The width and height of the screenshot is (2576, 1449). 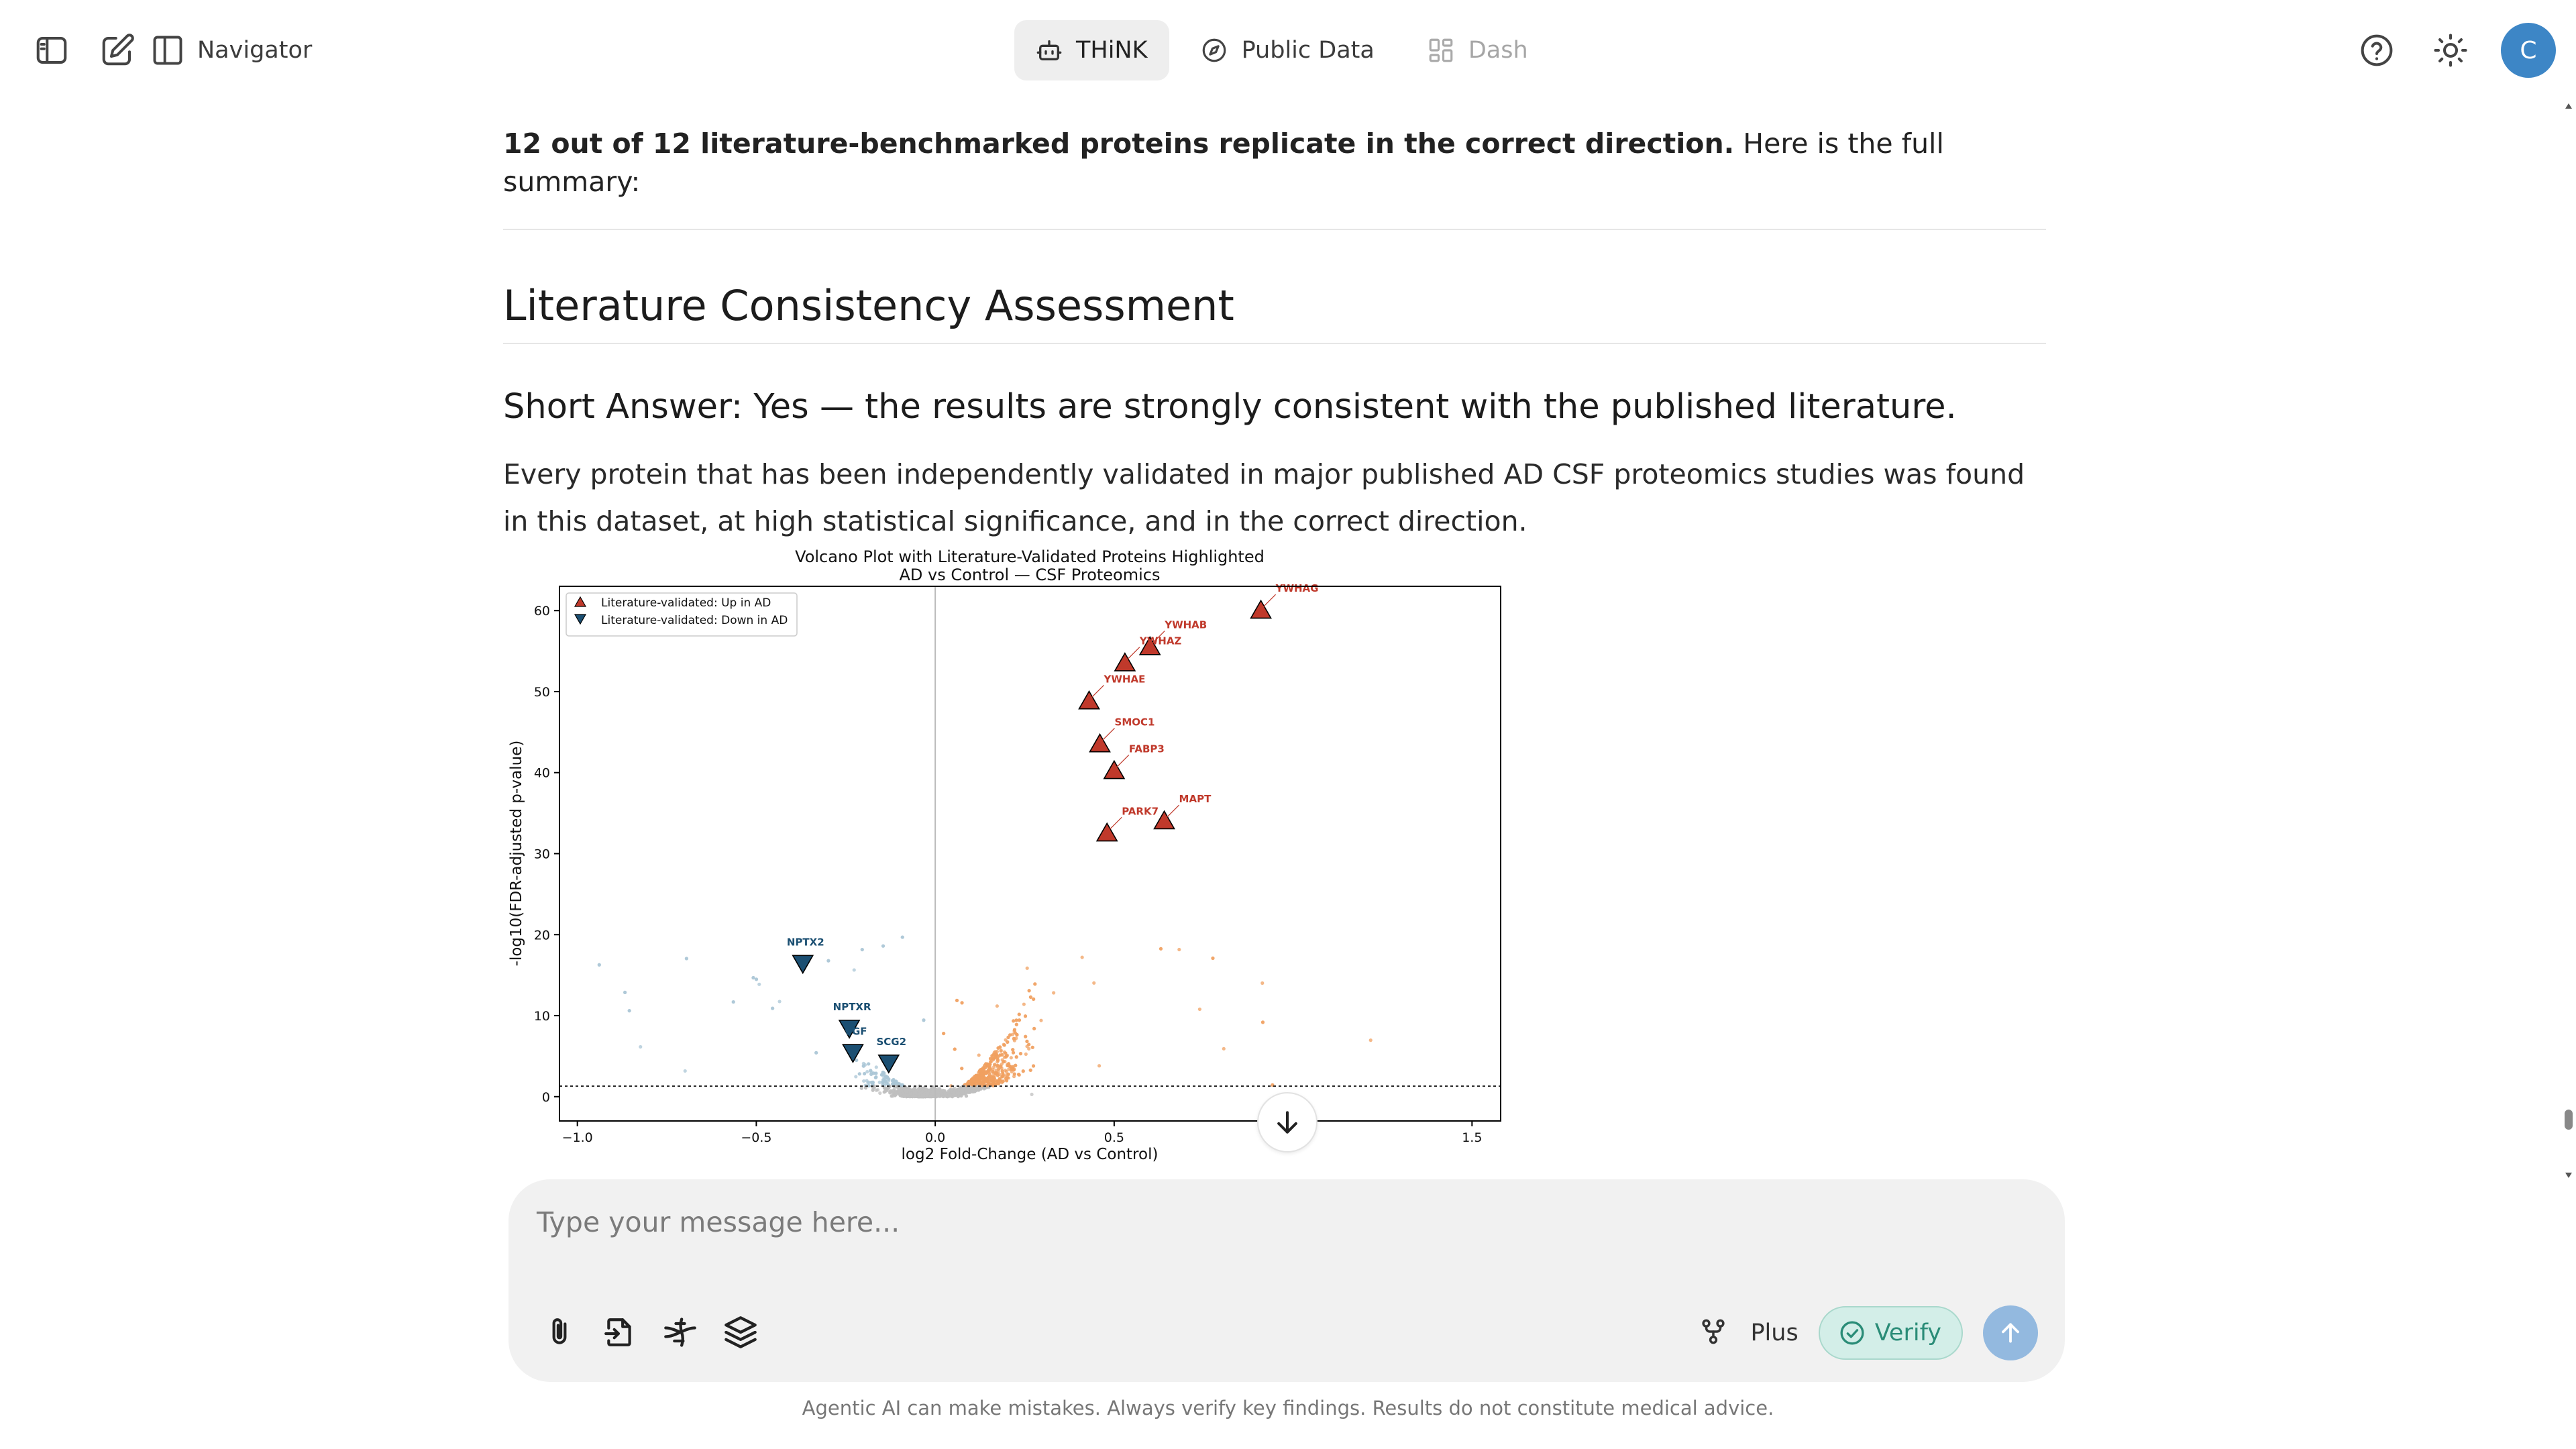 What do you see at coordinates (1713, 1333) in the screenshot?
I see `model-selector-button` at bounding box center [1713, 1333].